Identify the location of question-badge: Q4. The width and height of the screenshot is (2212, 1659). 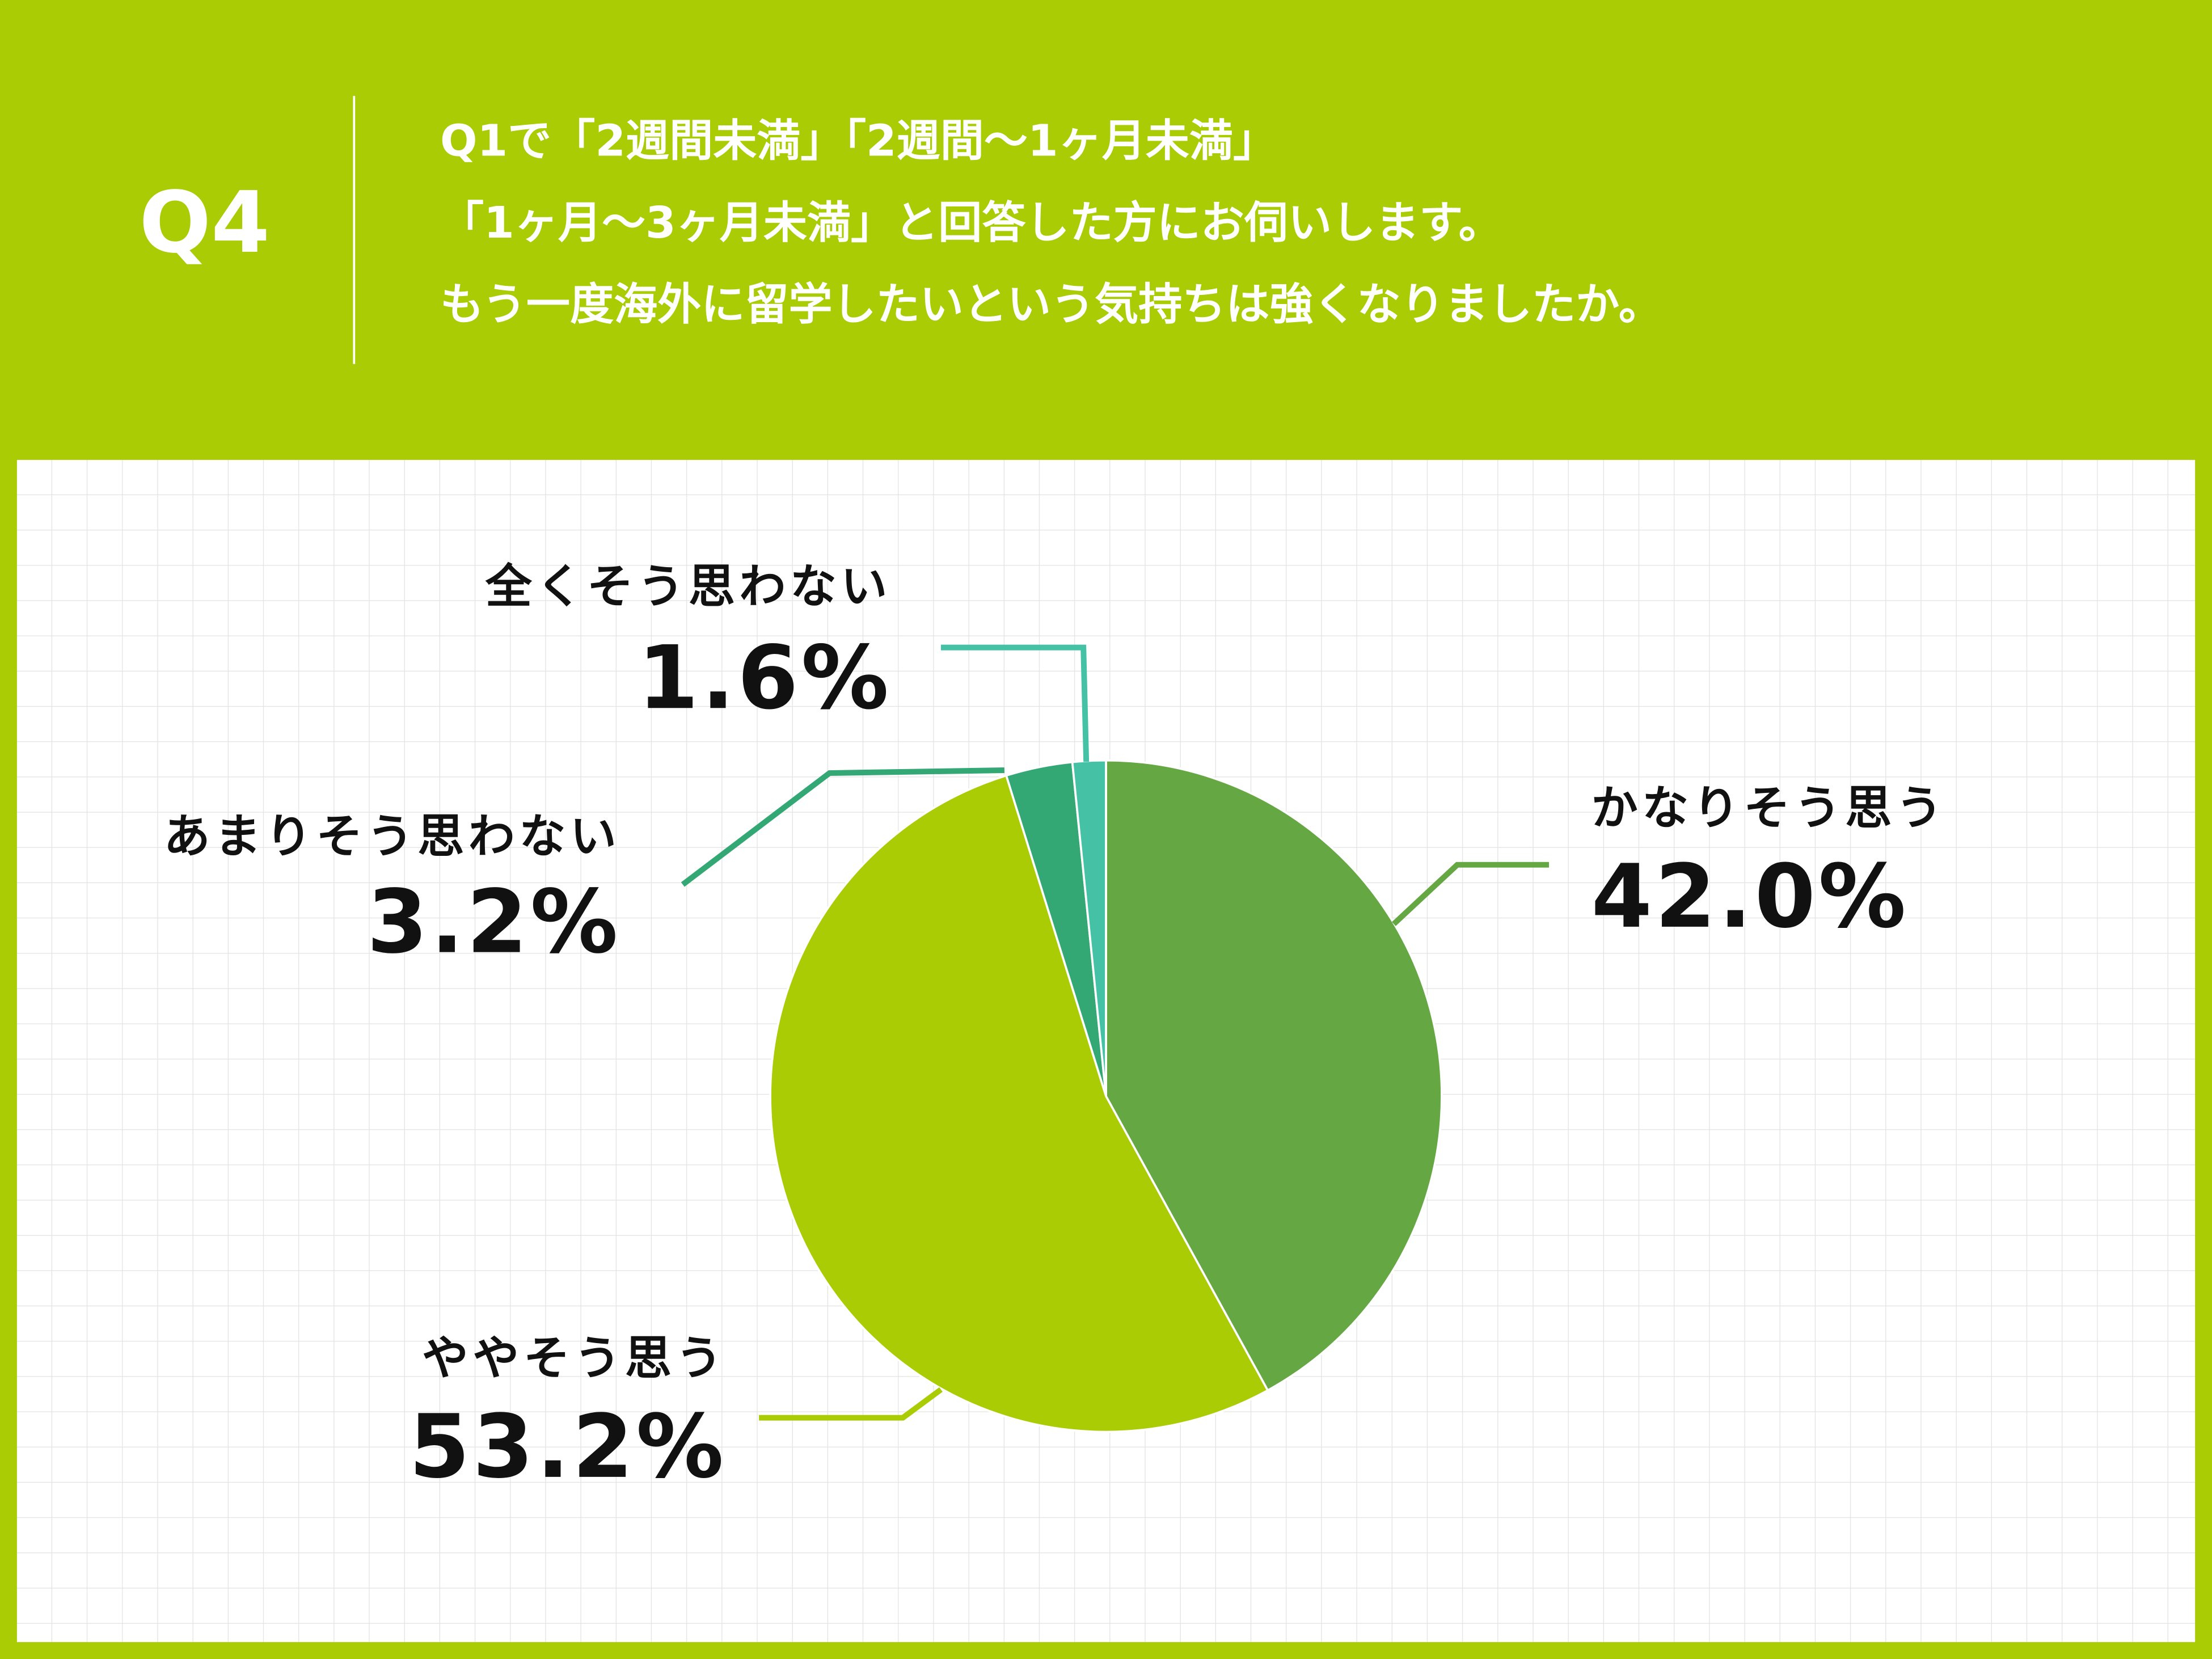
(204, 223).